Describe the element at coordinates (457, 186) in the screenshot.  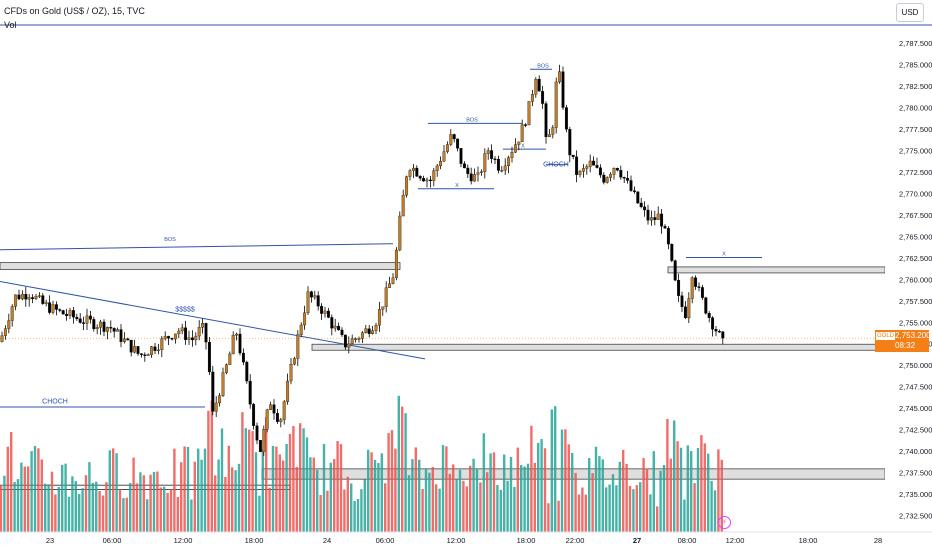
I see `annotation-label: X` at that location.